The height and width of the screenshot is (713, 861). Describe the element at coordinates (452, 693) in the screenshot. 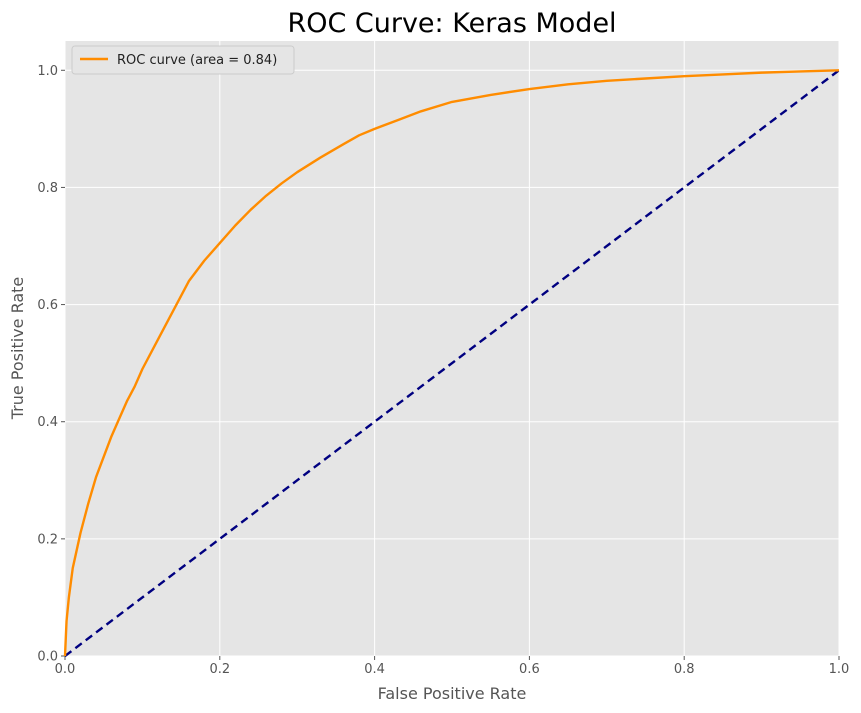

I see `x-axis-label: False Positive Rate` at that location.